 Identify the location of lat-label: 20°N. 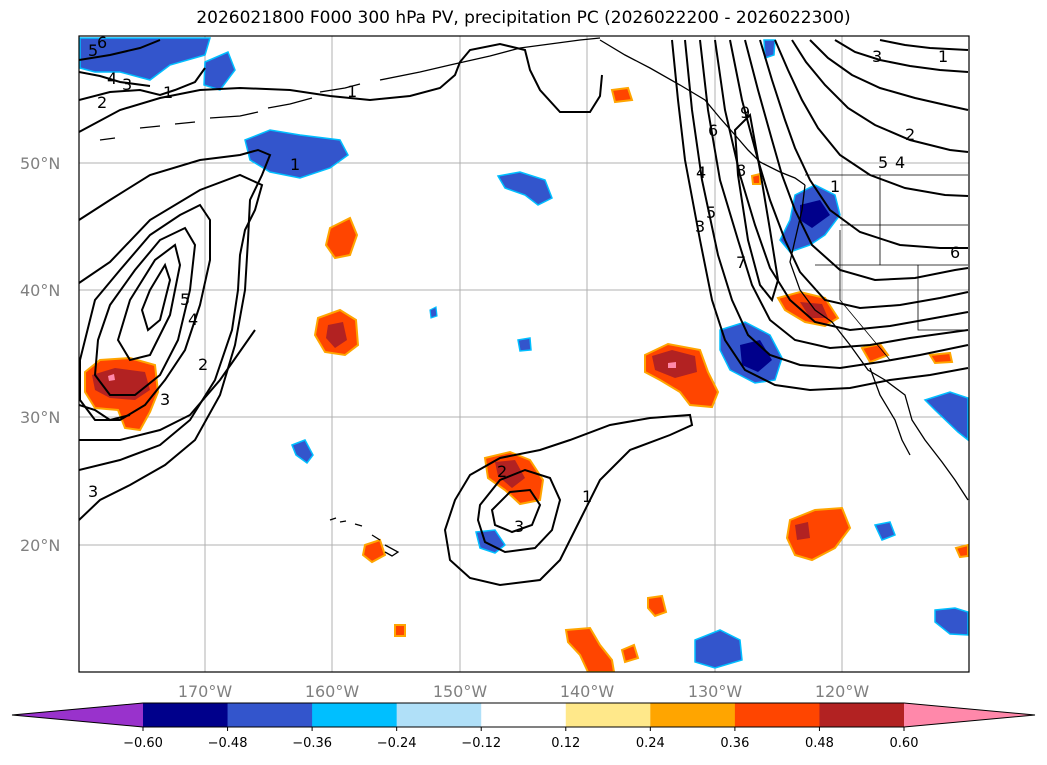
(40, 545).